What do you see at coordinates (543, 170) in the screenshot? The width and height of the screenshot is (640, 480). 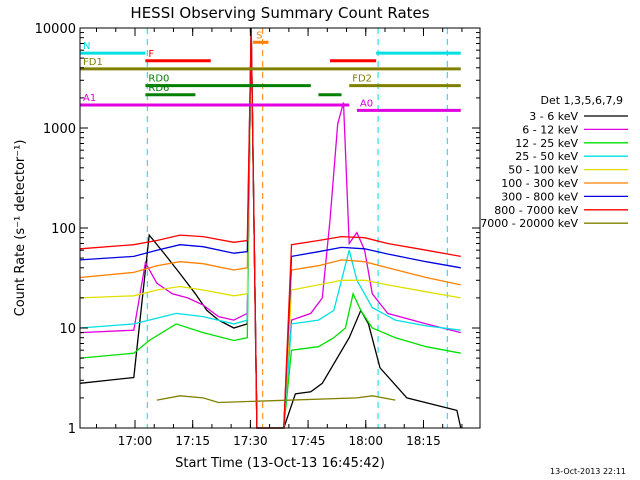 I see `legend-label-4: 50 - 100 keV` at bounding box center [543, 170].